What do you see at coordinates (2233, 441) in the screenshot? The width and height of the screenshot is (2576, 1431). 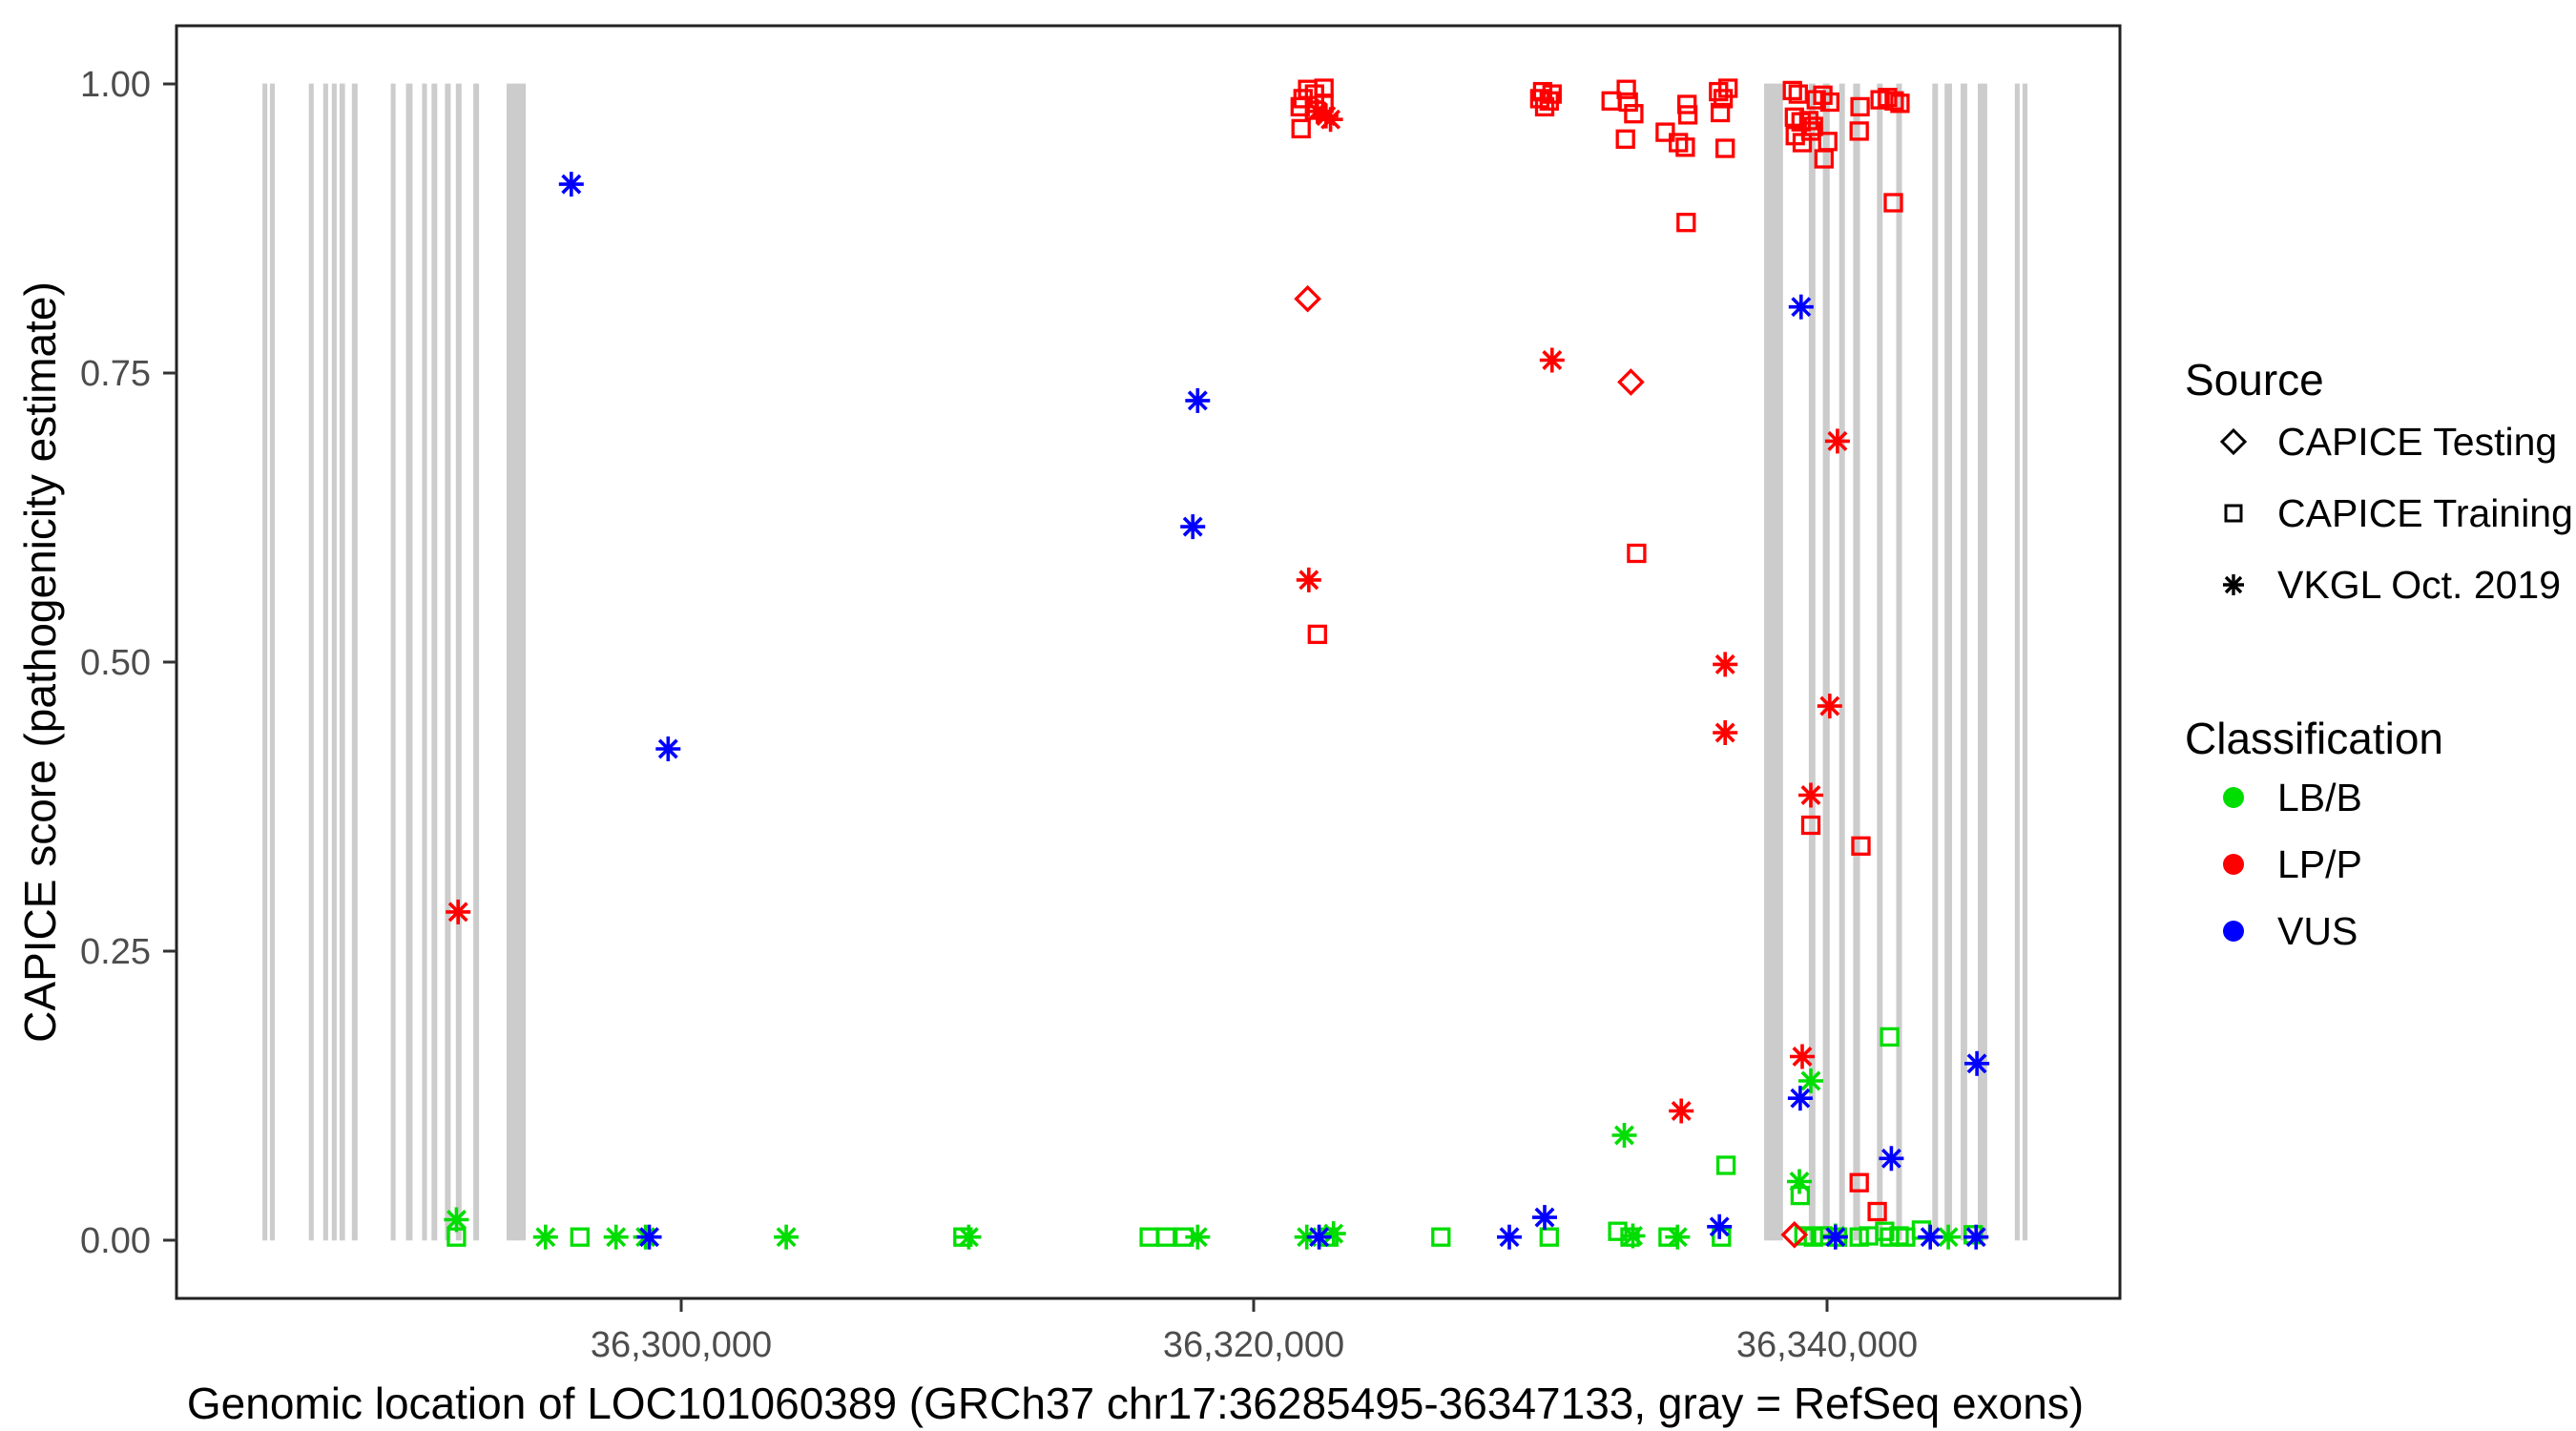 I see `diamond-icon` at bounding box center [2233, 441].